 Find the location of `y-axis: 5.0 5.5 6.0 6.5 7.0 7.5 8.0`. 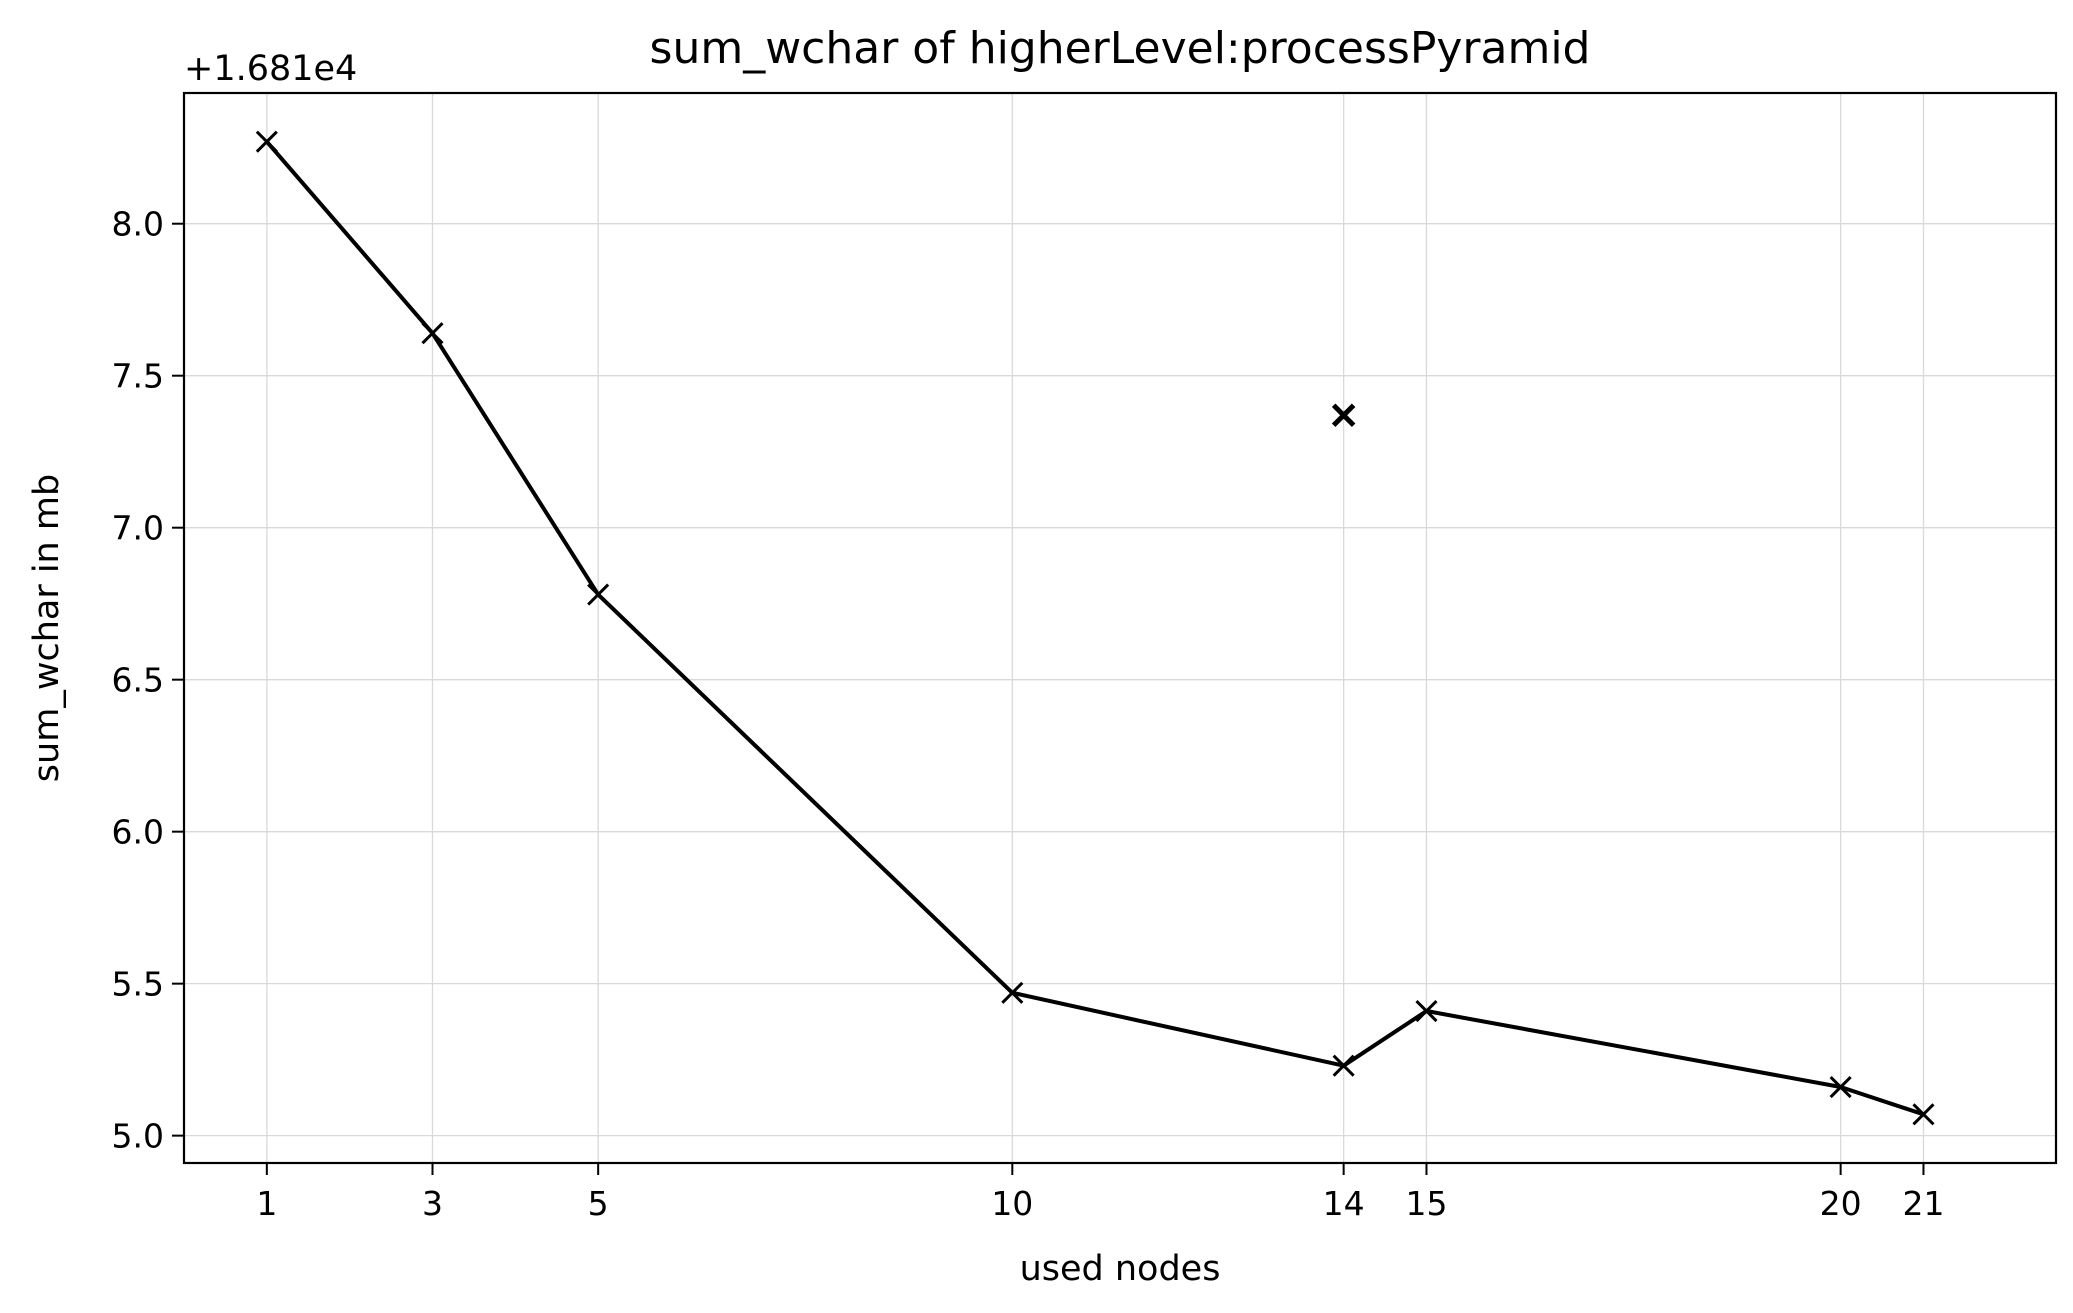

y-axis: 5.0 5.5 6.0 6.5 7.0 7.5 8.0 is located at coordinates (148, 680).